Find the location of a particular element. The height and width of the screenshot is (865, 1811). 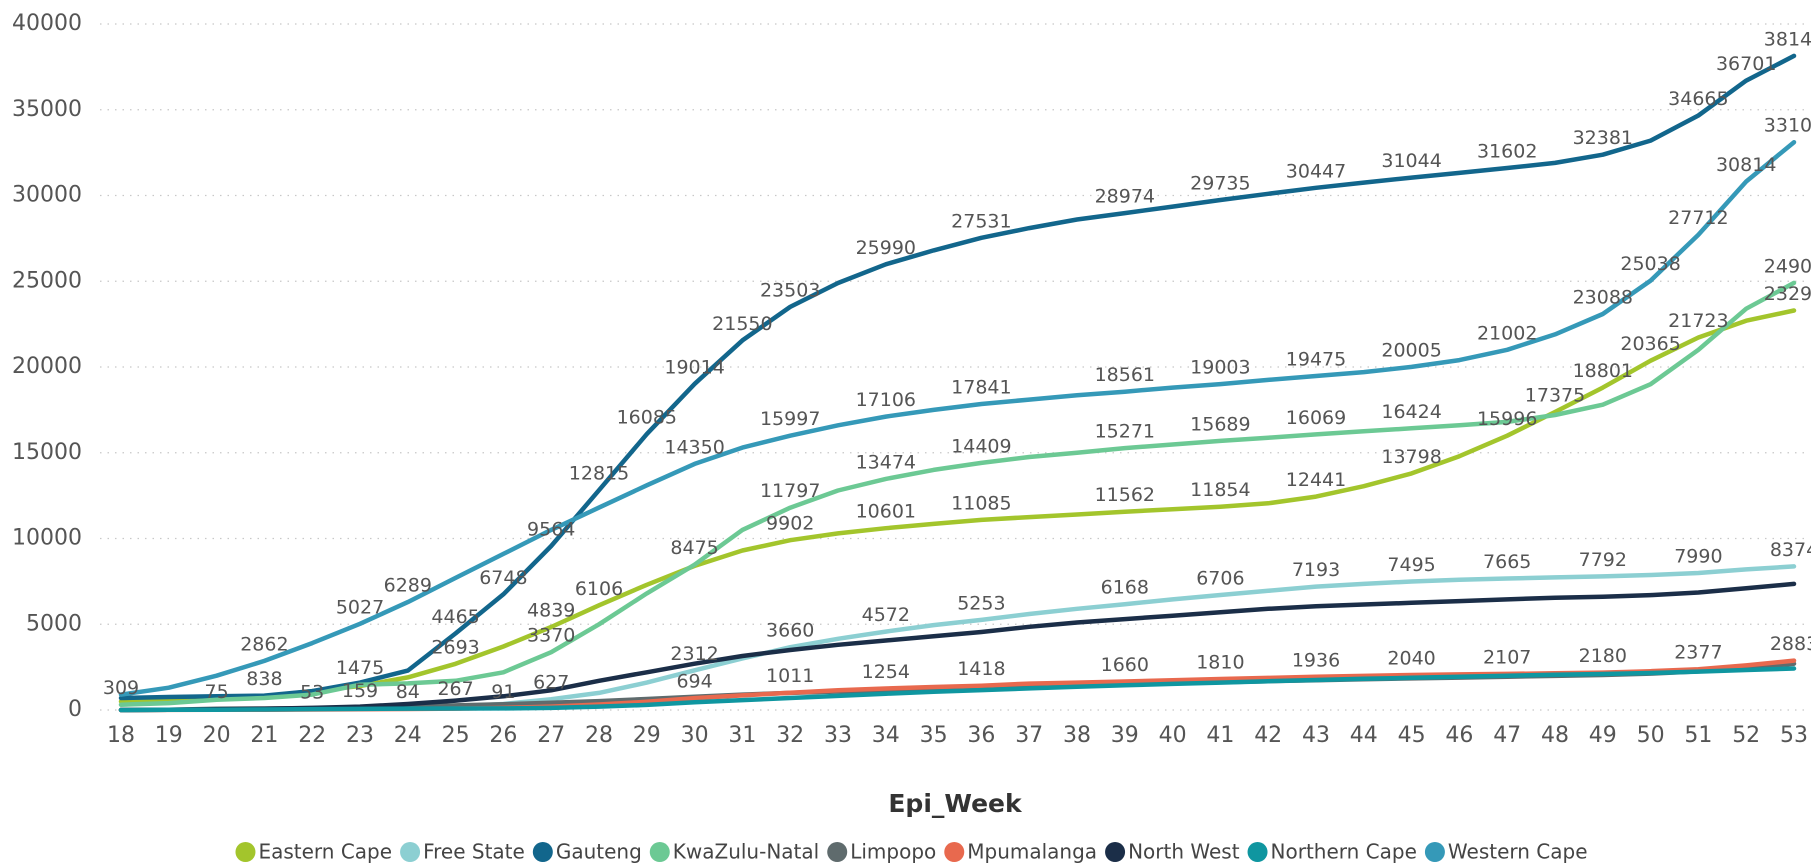

data-label: 1475 is located at coordinates (360, 668).